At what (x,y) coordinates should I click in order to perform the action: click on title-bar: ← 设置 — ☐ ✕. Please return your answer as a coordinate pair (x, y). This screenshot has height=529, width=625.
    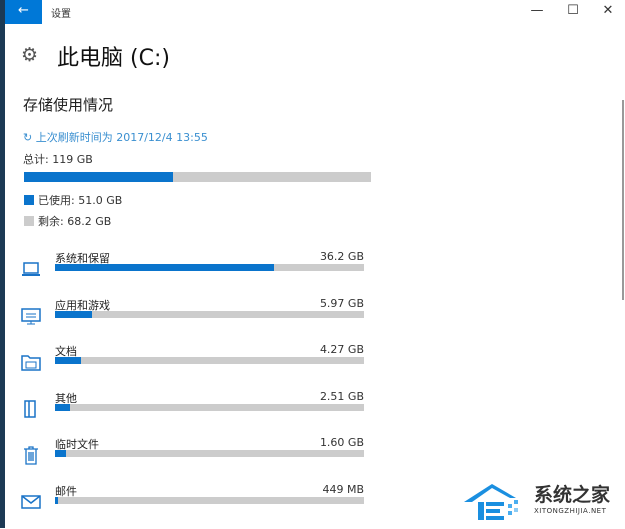
    Looking at the image, I should click on (315, 12).